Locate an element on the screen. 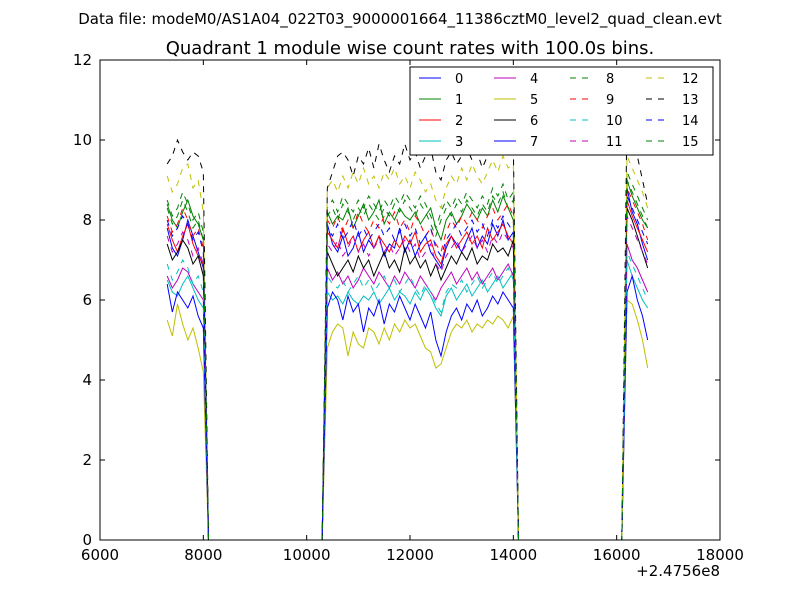  legend-label-0: 0 is located at coordinates (459, 79).